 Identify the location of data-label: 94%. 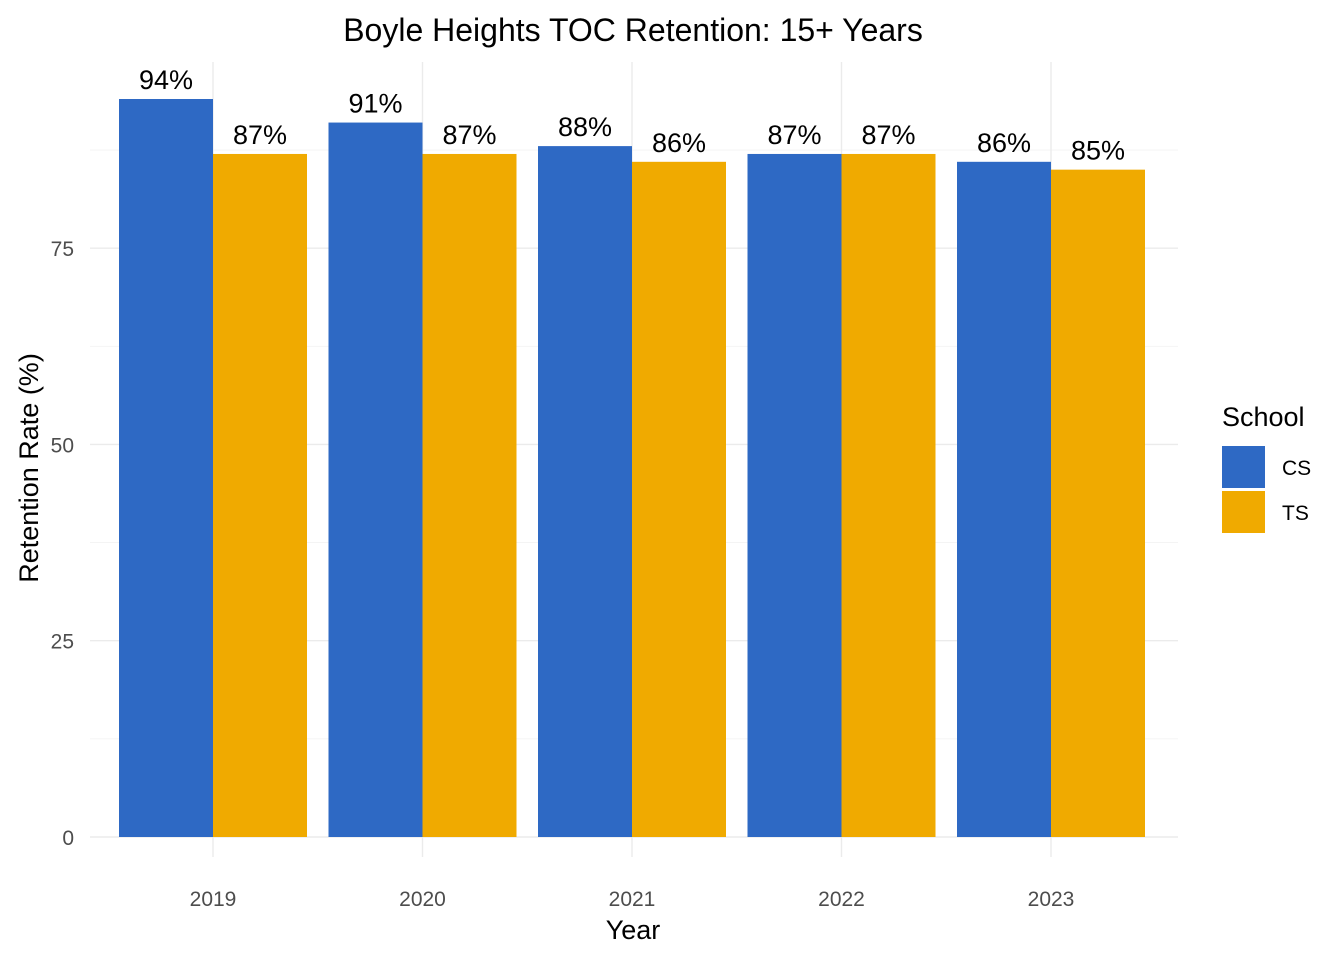
(166, 80).